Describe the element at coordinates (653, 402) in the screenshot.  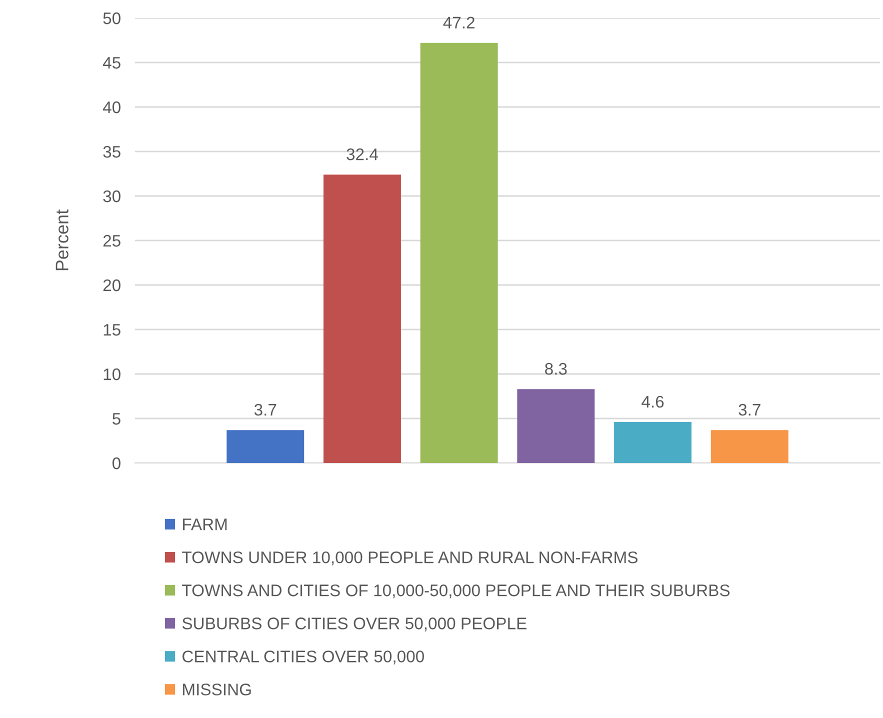
I see `data-label: 4.6` at that location.